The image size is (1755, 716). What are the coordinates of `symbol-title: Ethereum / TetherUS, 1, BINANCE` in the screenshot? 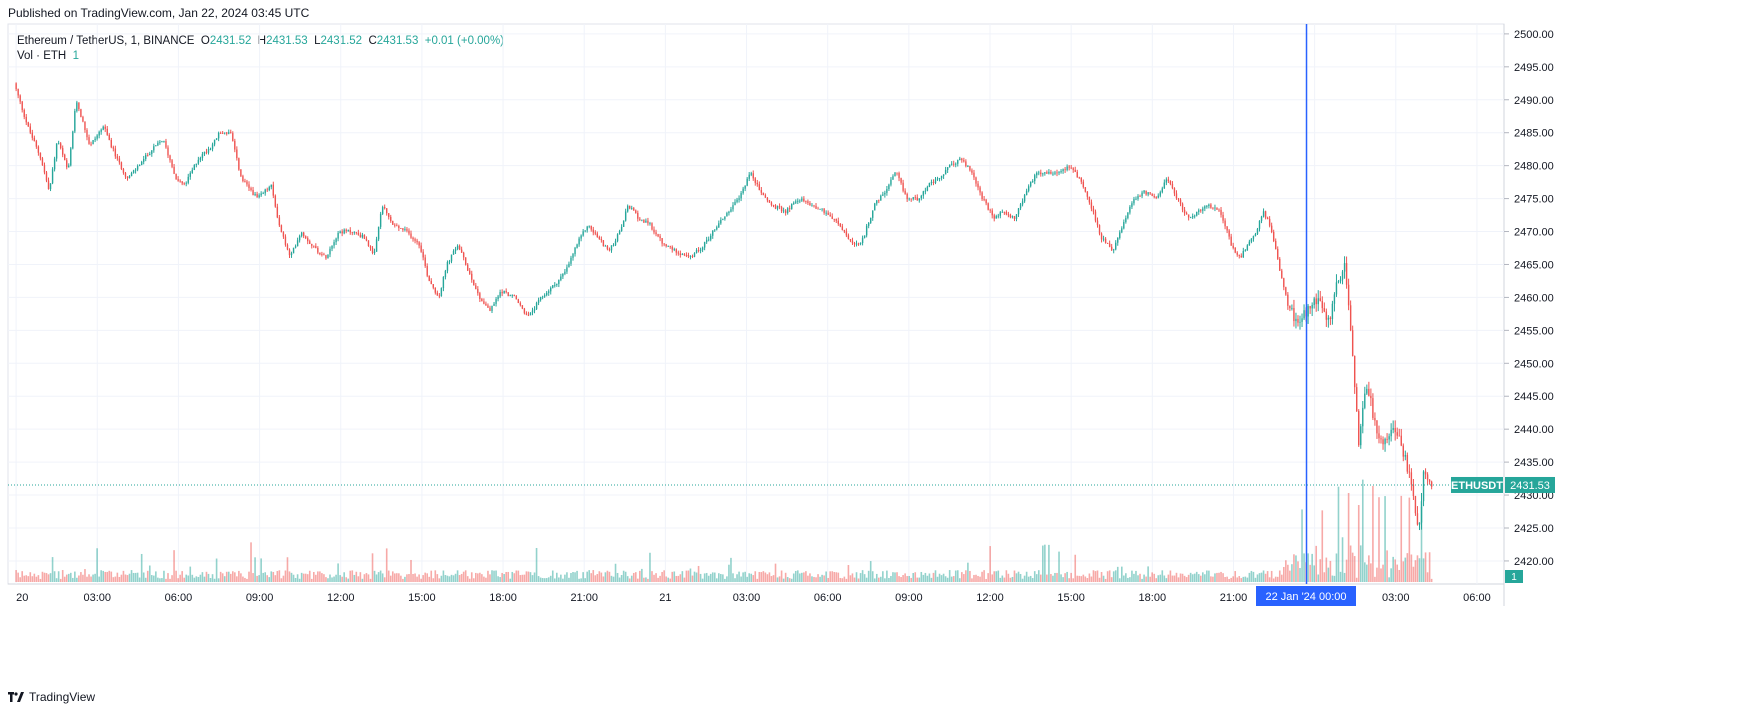 It's located at (106, 41).